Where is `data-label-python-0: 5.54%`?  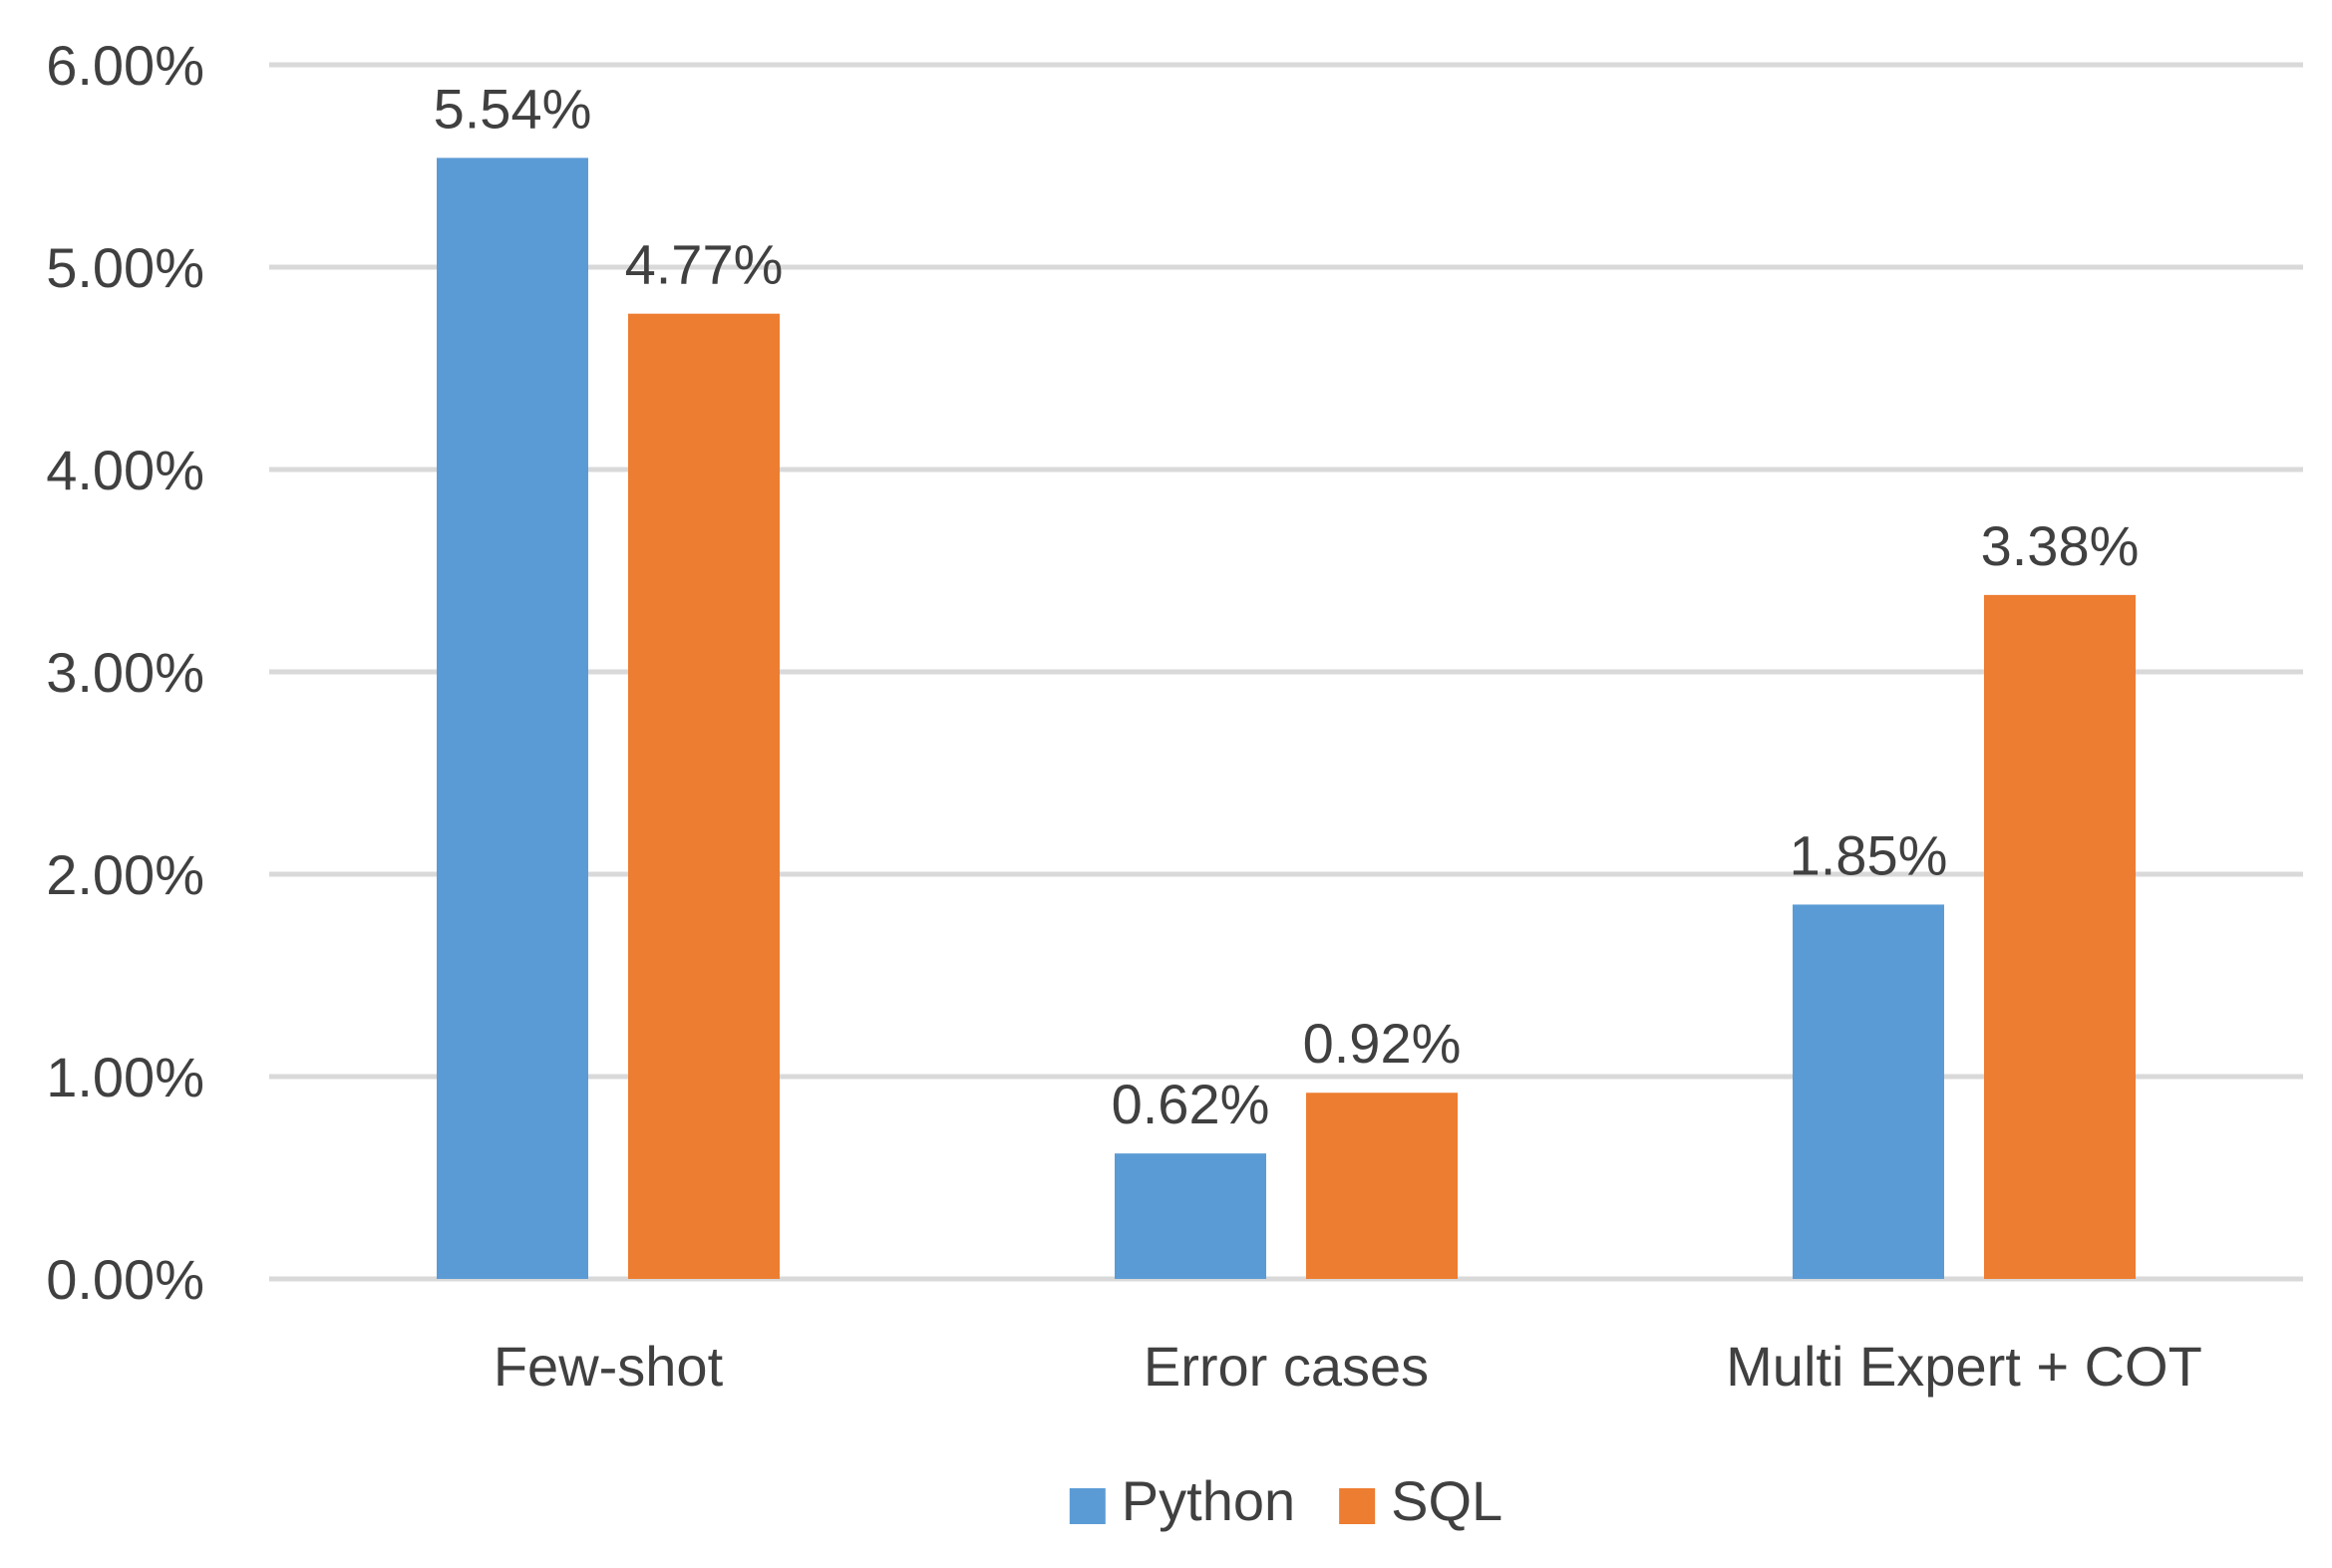
data-label-python-0: 5.54% is located at coordinates (513, 108).